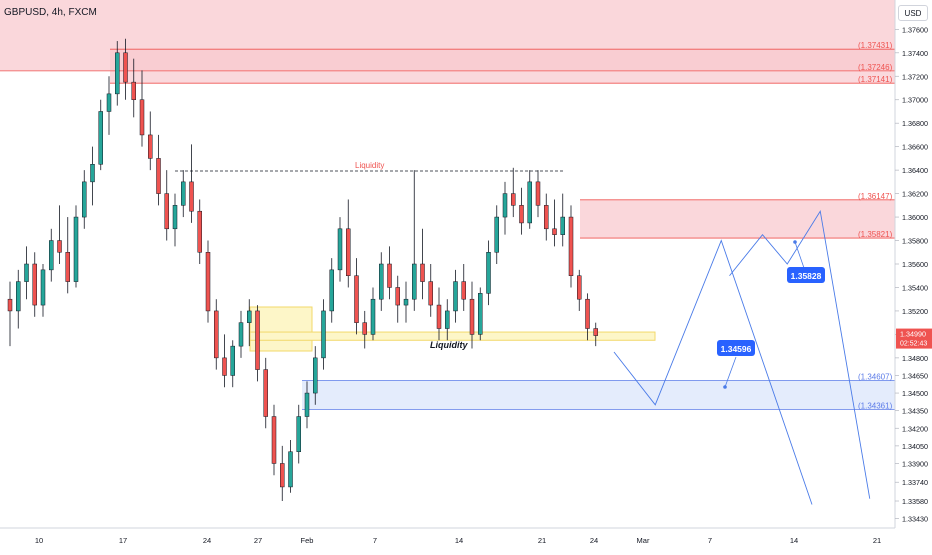 Image resolution: width=932 pixels, height=555 pixels. What do you see at coordinates (730, 372) in the screenshot?
I see `target-low-pointer` at bounding box center [730, 372].